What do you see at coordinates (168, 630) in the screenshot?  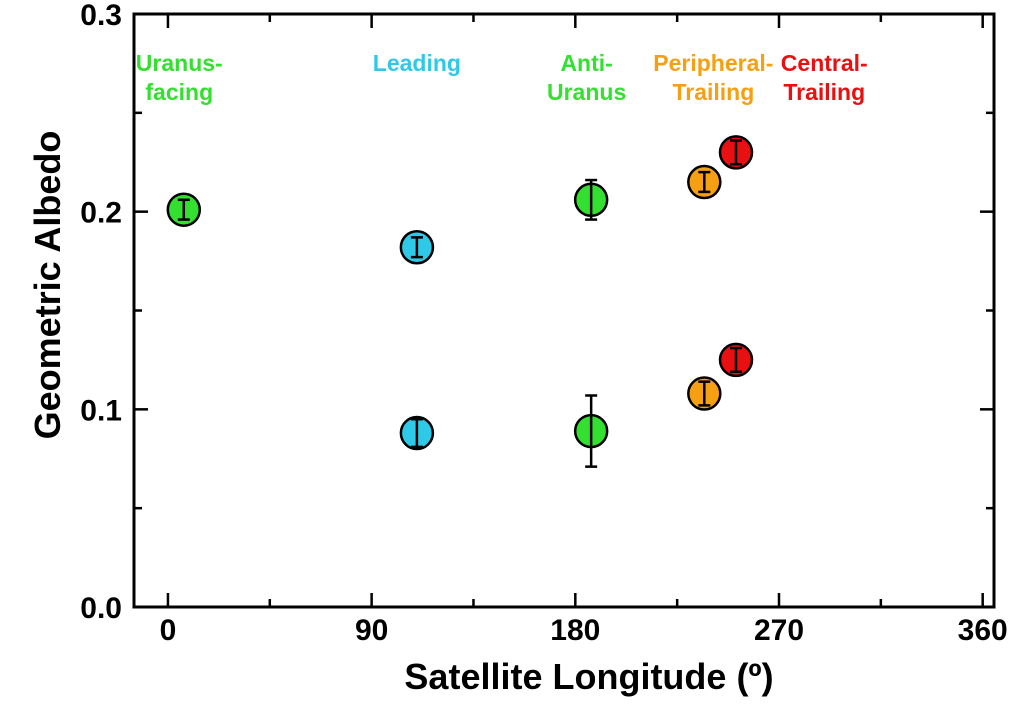 I see `x-tick-label: 0` at bounding box center [168, 630].